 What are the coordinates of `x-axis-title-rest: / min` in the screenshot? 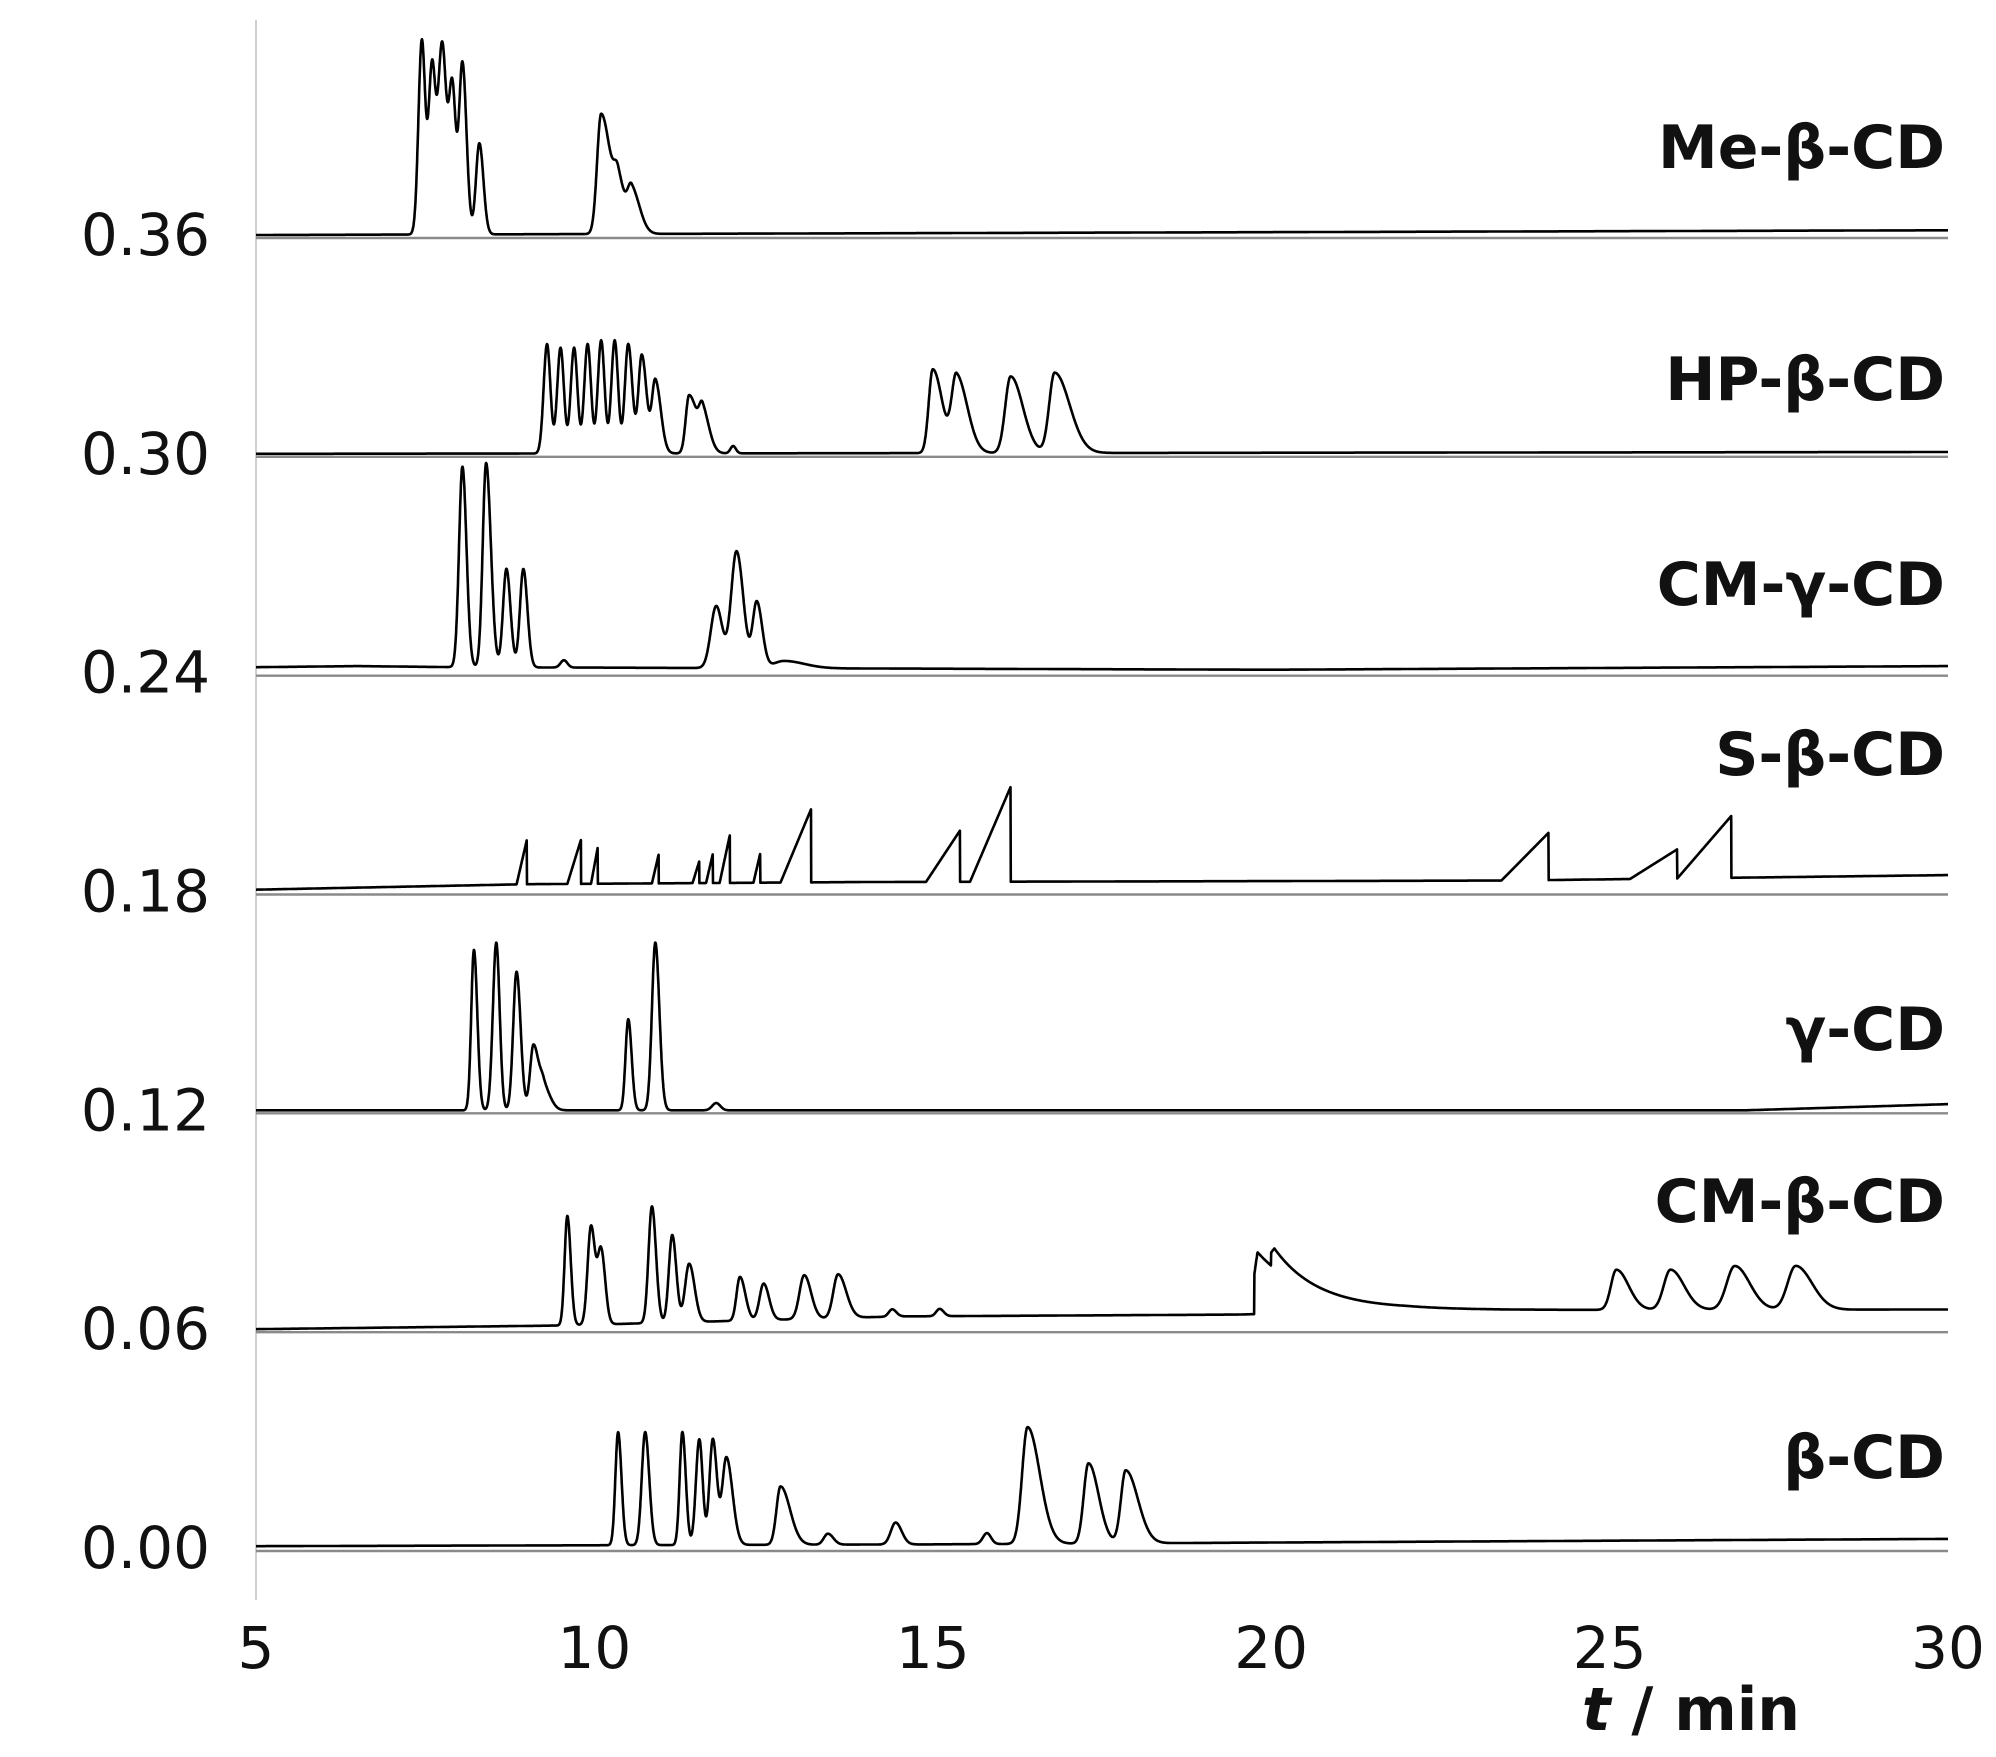 It's located at (1706, 1710).